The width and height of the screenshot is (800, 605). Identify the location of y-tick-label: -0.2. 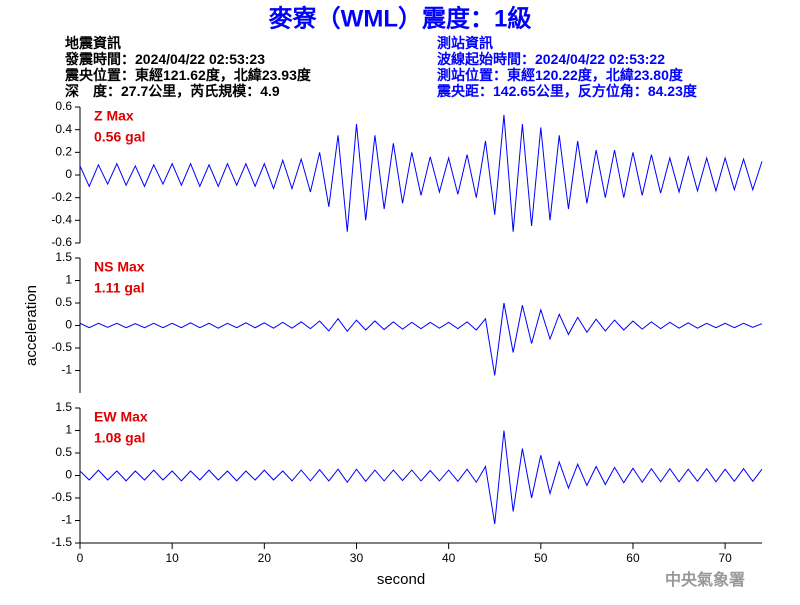
(61, 197).